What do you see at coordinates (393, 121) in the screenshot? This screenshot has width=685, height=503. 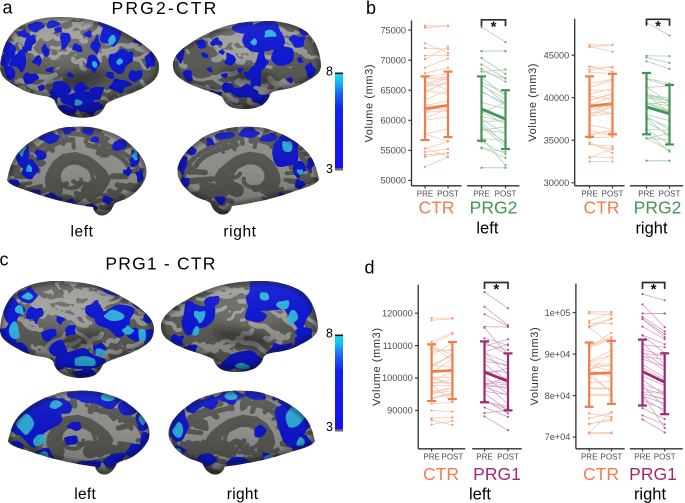 I see `svg-text: 60000` at bounding box center [393, 121].